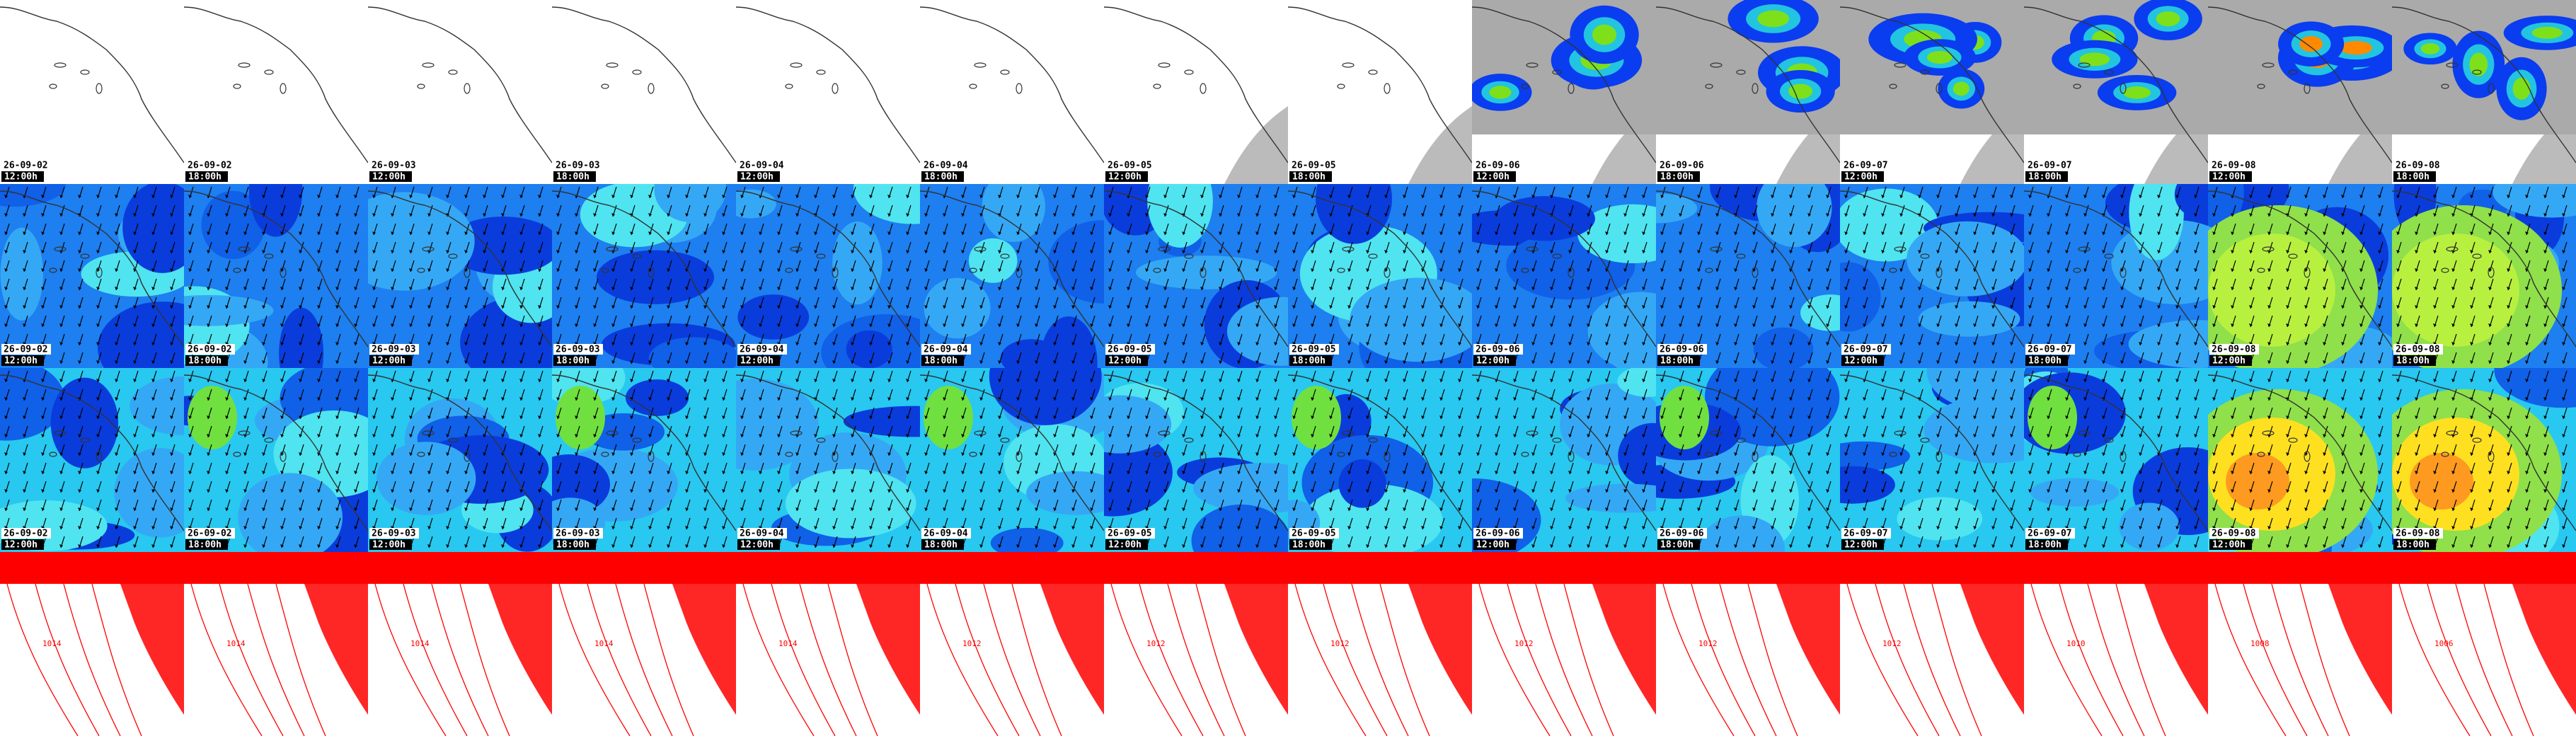 The image size is (2576, 736). I want to click on isobar-label: 1008, so click(2260, 644).